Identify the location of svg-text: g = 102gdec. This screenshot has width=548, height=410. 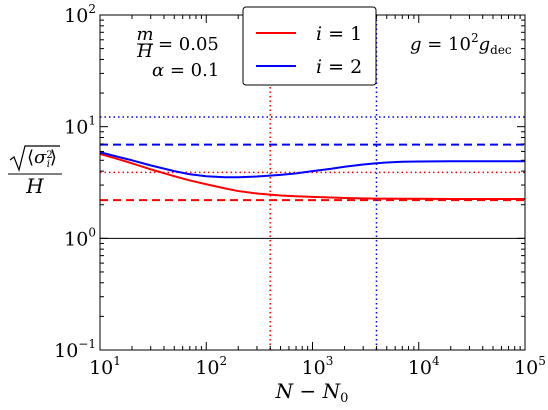
(461, 44).